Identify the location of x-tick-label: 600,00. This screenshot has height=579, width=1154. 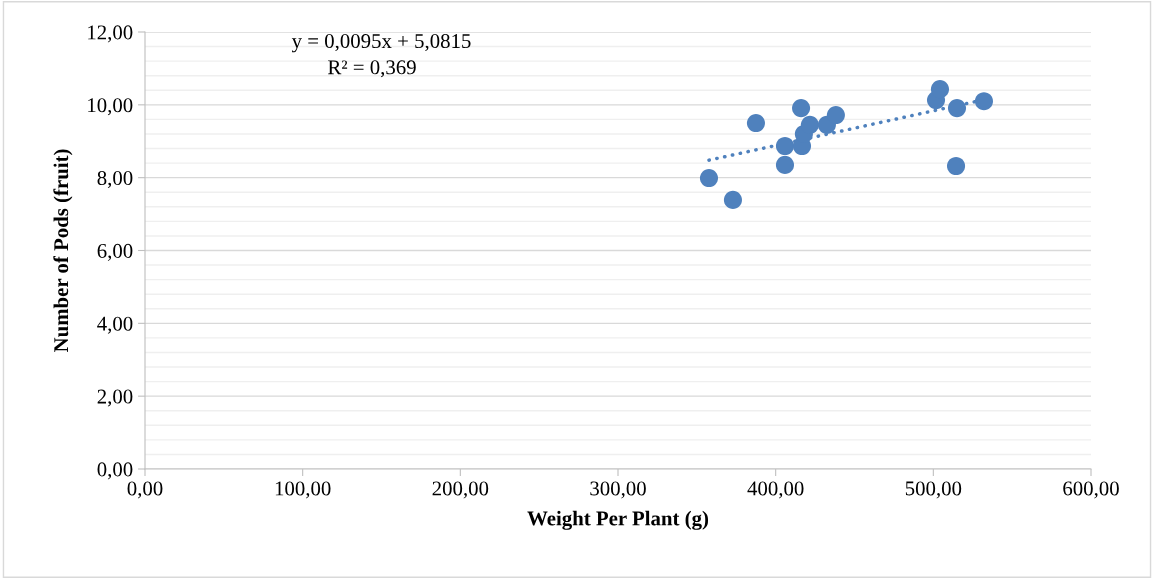
(1091, 490).